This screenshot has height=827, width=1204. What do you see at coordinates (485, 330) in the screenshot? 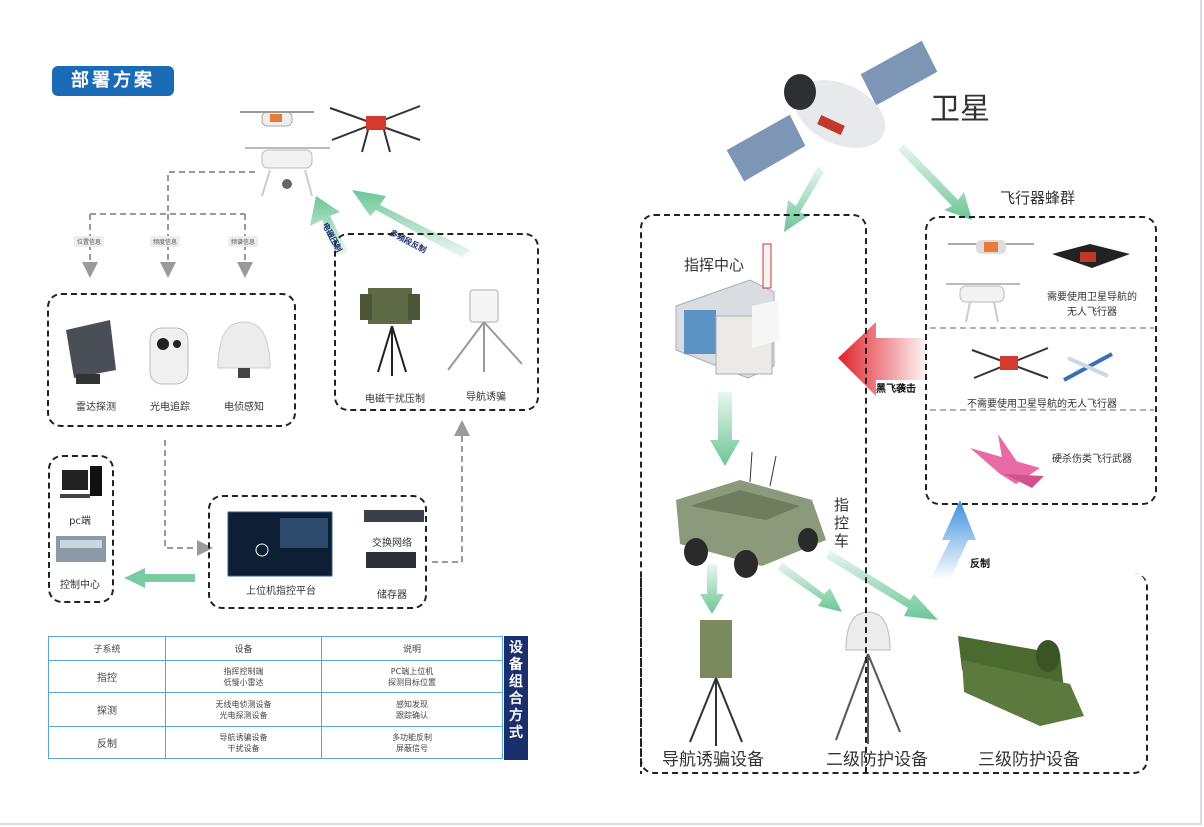
I see `nav-spoofer-icon` at bounding box center [485, 330].